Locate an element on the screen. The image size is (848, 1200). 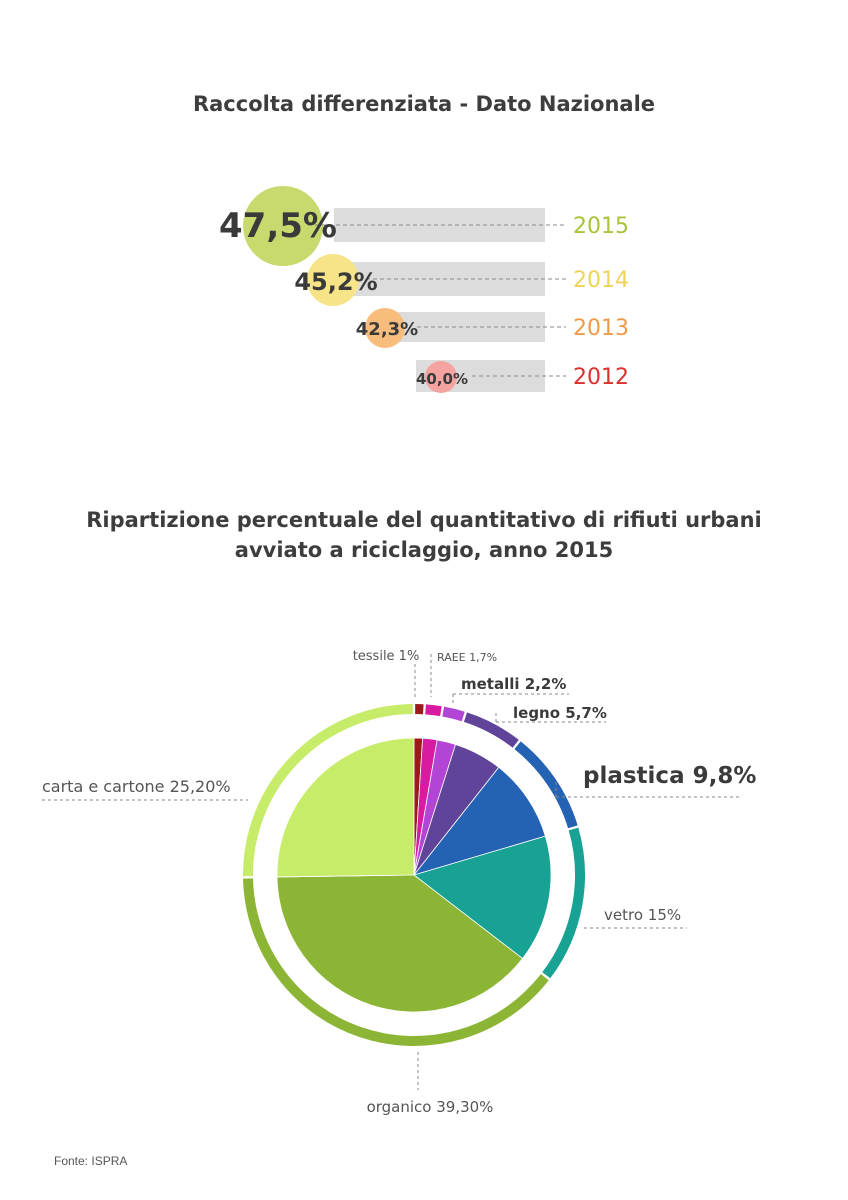
year-label-2015: 2015 is located at coordinates (601, 226).